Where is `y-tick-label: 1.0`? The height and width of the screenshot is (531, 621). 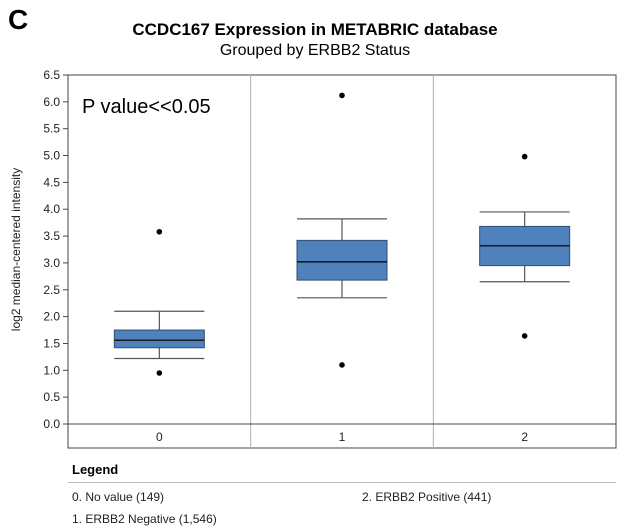 y-tick-label: 1.0 is located at coordinates (51, 370).